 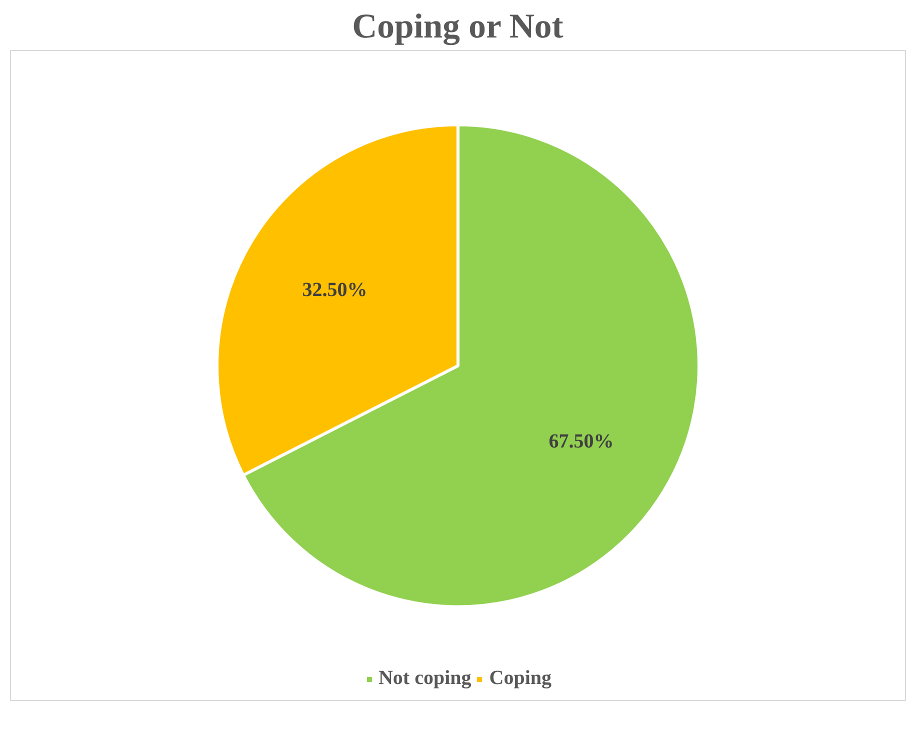 I want to click on data-label: 32.50%, so click(x=335, y=290).